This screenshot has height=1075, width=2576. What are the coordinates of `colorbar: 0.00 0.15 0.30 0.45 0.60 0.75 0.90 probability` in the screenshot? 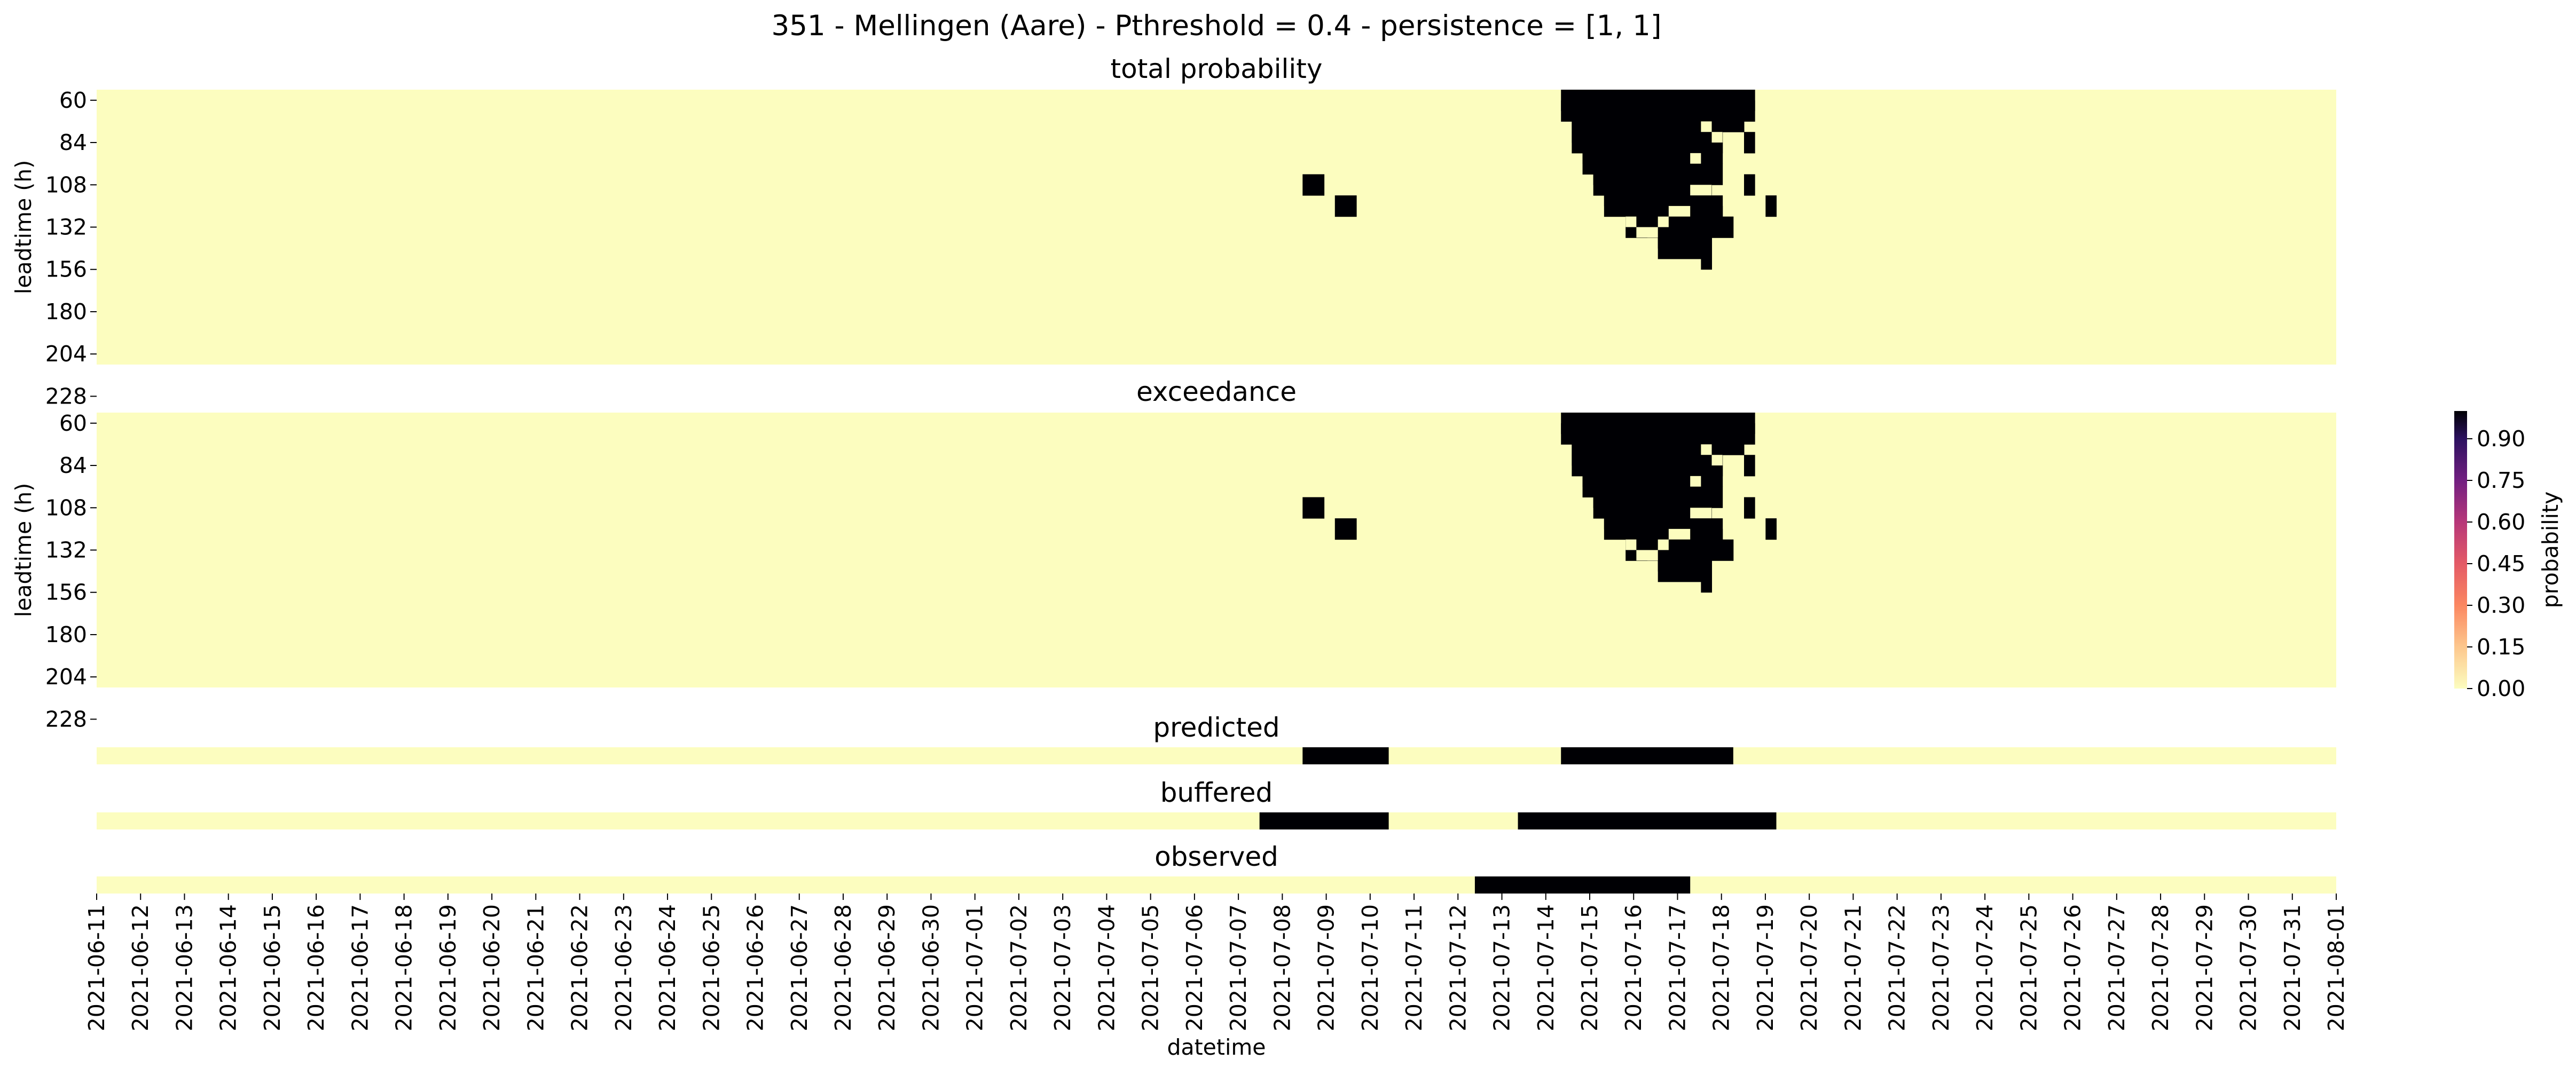 It's located at (2508, 556).